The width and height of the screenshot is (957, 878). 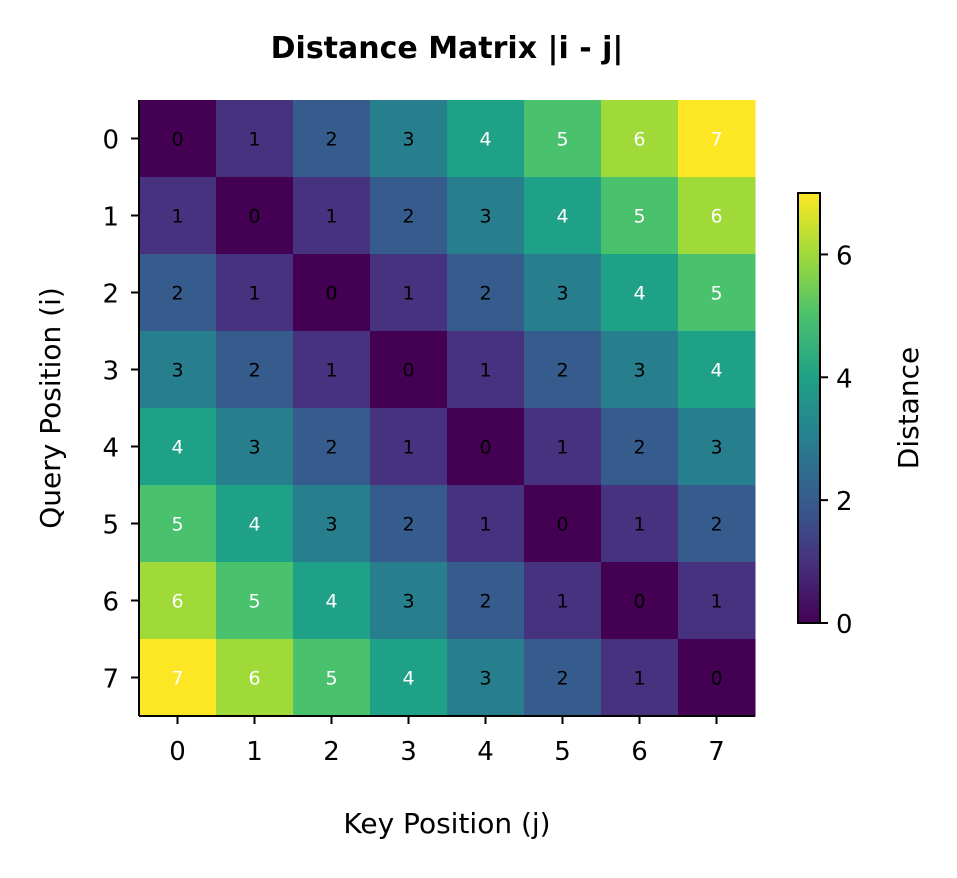 I want to click on x-tick-label: 2, so click(x=331, y=752).